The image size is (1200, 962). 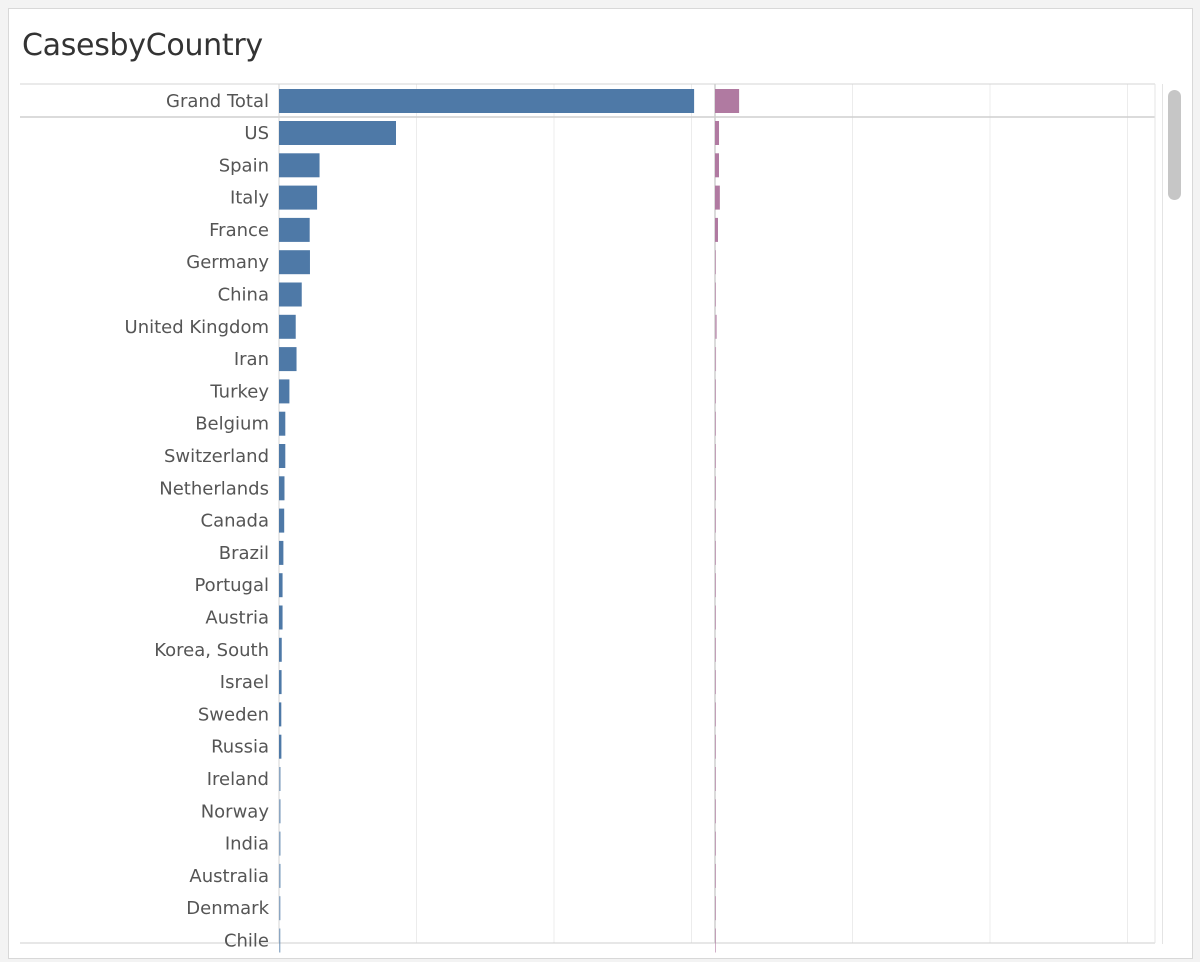 What do you see at coordinates (229, 876) in the screenshot?
I see `category-label: Australia` at bounding box center [229, 876].